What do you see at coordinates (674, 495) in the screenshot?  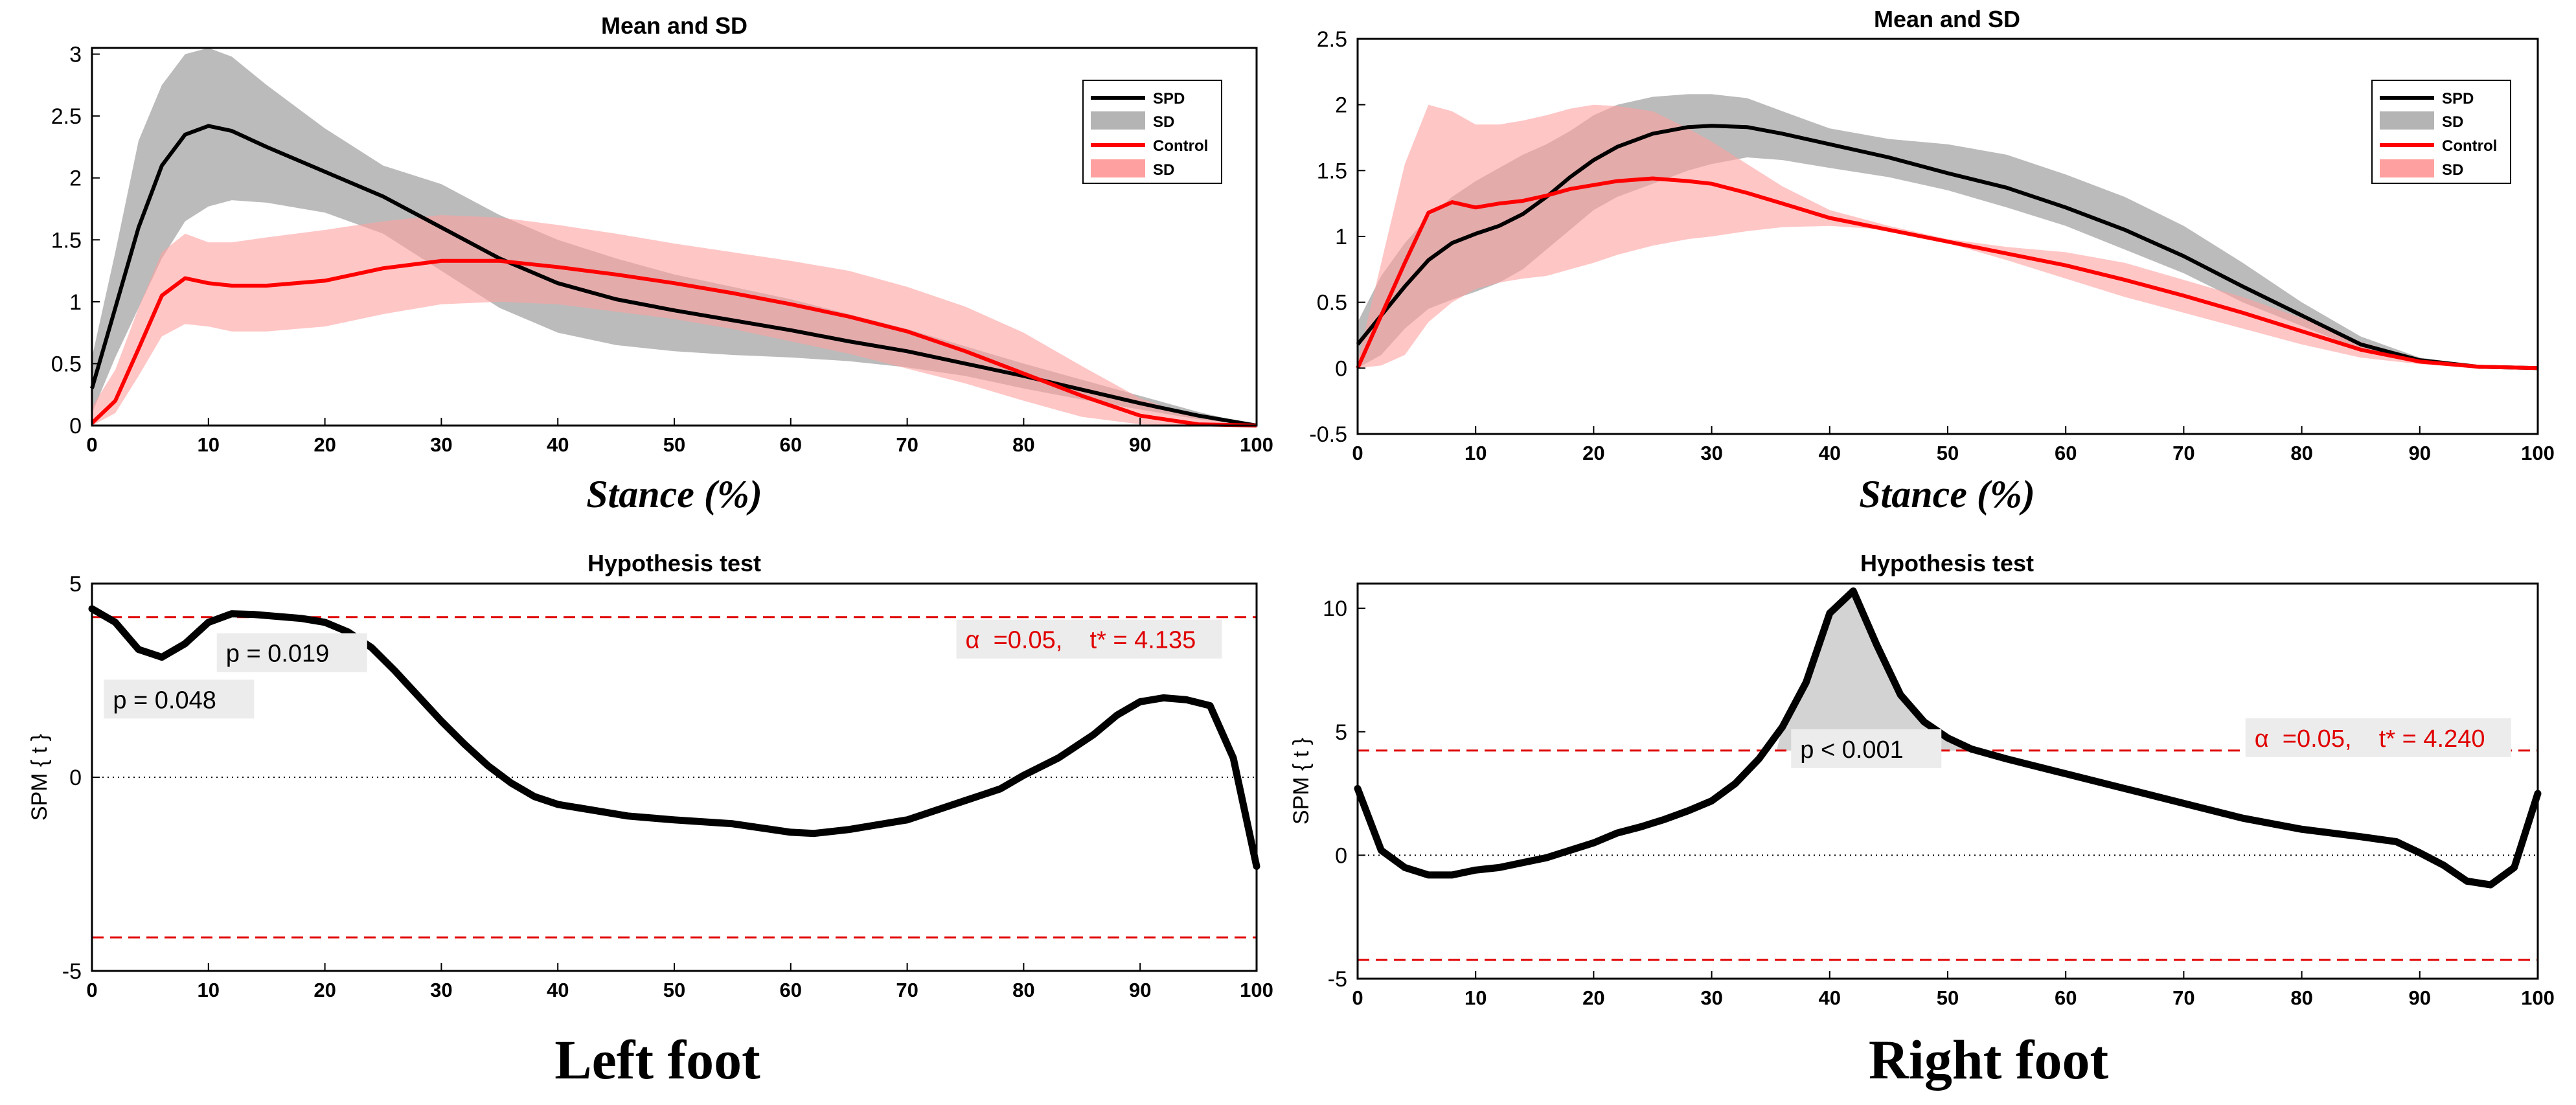 I see `left-mean-xlabel: Stance (%)` at bounding box center [674, 495].